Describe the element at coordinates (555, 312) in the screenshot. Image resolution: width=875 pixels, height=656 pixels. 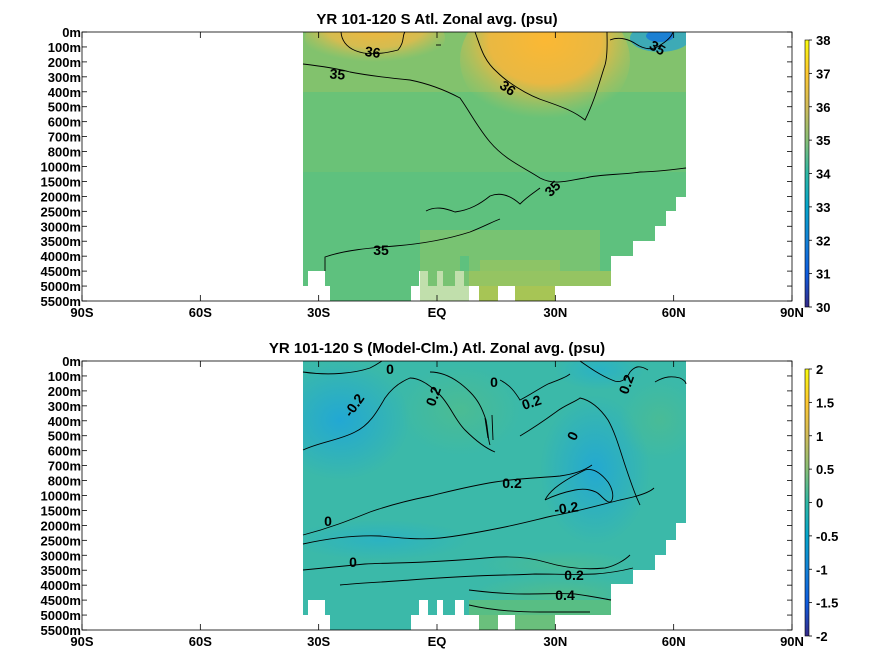
I see `x-tick-label: 30N` at that location.